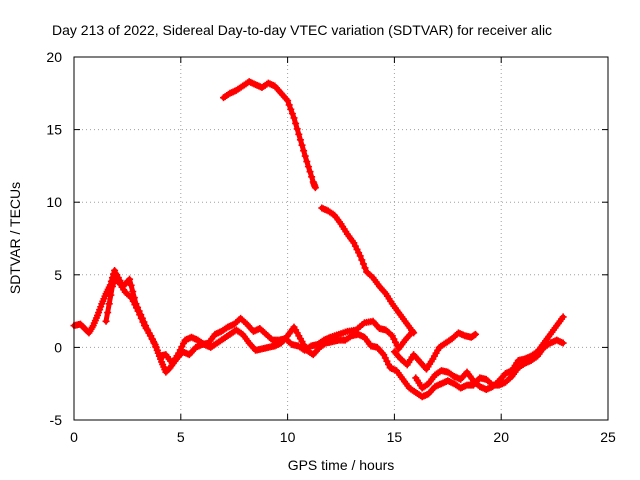 Image resolution: width=640 pixels, height=480 pixels. Describe the element at coordinates (54, 130) in the screenshot. I see `y-tick-label: 15` at that location.